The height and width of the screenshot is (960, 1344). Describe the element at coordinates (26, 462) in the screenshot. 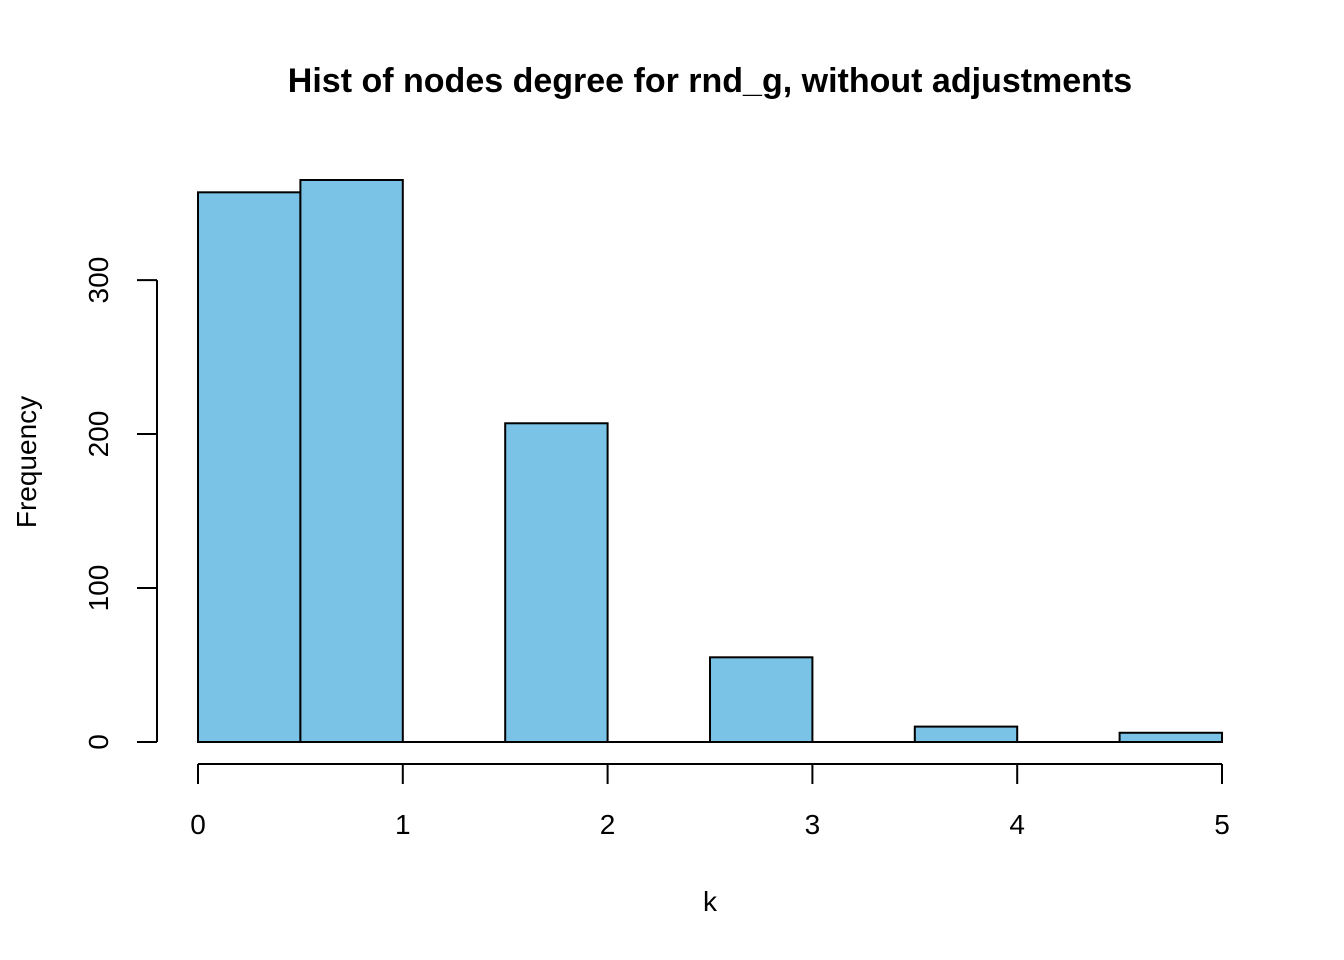

I see `y-axis-label: Frequency` at that location.